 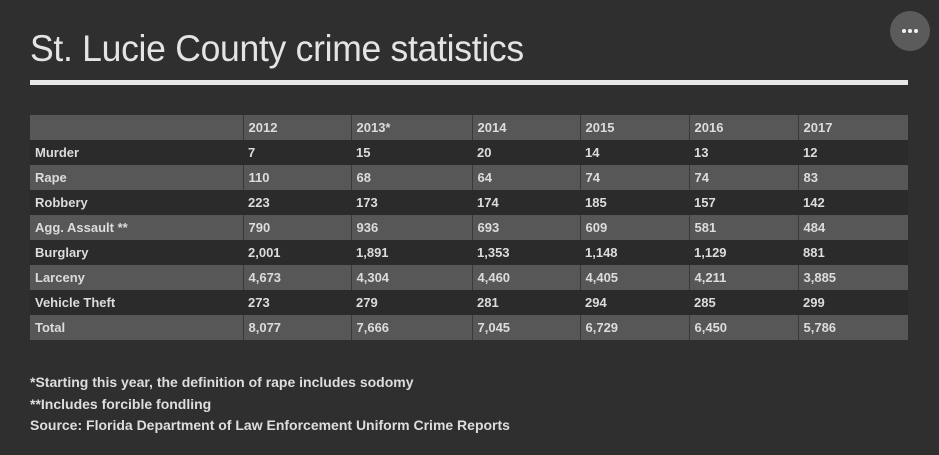 What do you see at coordinates (525, 127) in the screenshot?
I see `column-header-2014: 2014` at bounding box center [525, 127].